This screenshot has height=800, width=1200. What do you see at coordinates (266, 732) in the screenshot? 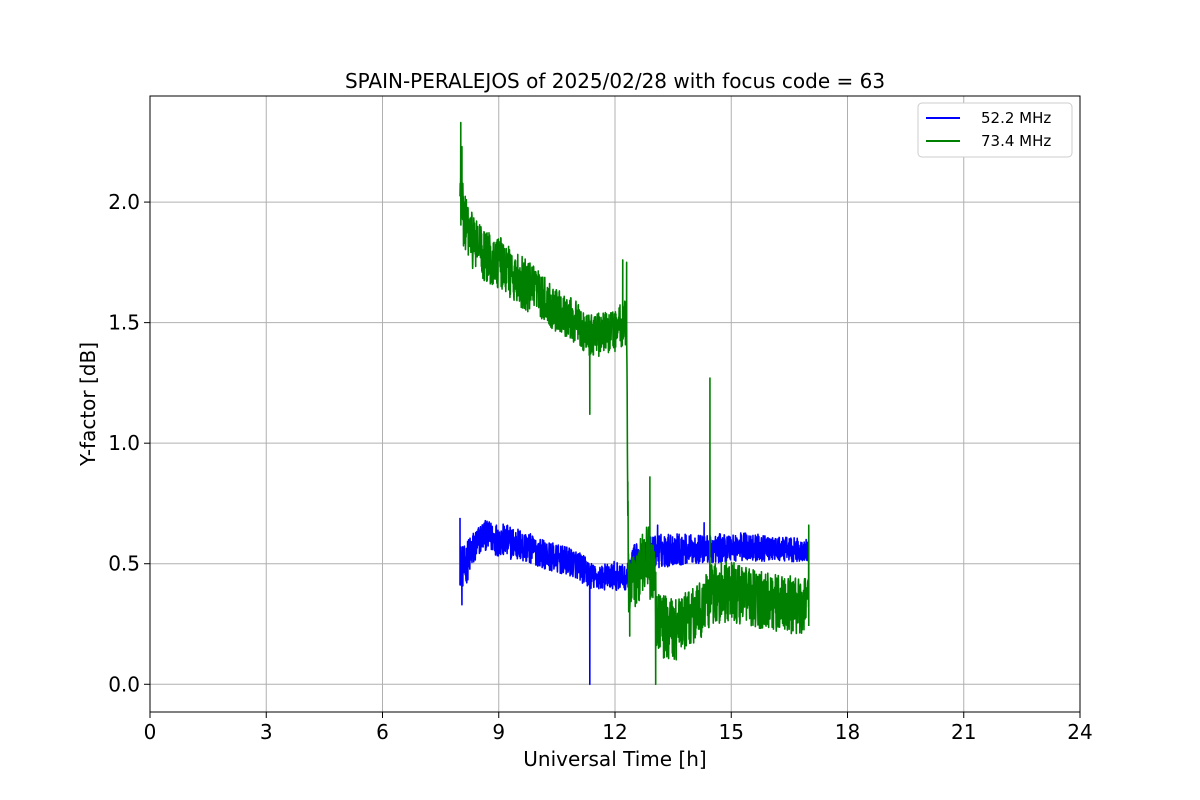
I see `x-tick-label: 3` at bounding box center [266, 732].